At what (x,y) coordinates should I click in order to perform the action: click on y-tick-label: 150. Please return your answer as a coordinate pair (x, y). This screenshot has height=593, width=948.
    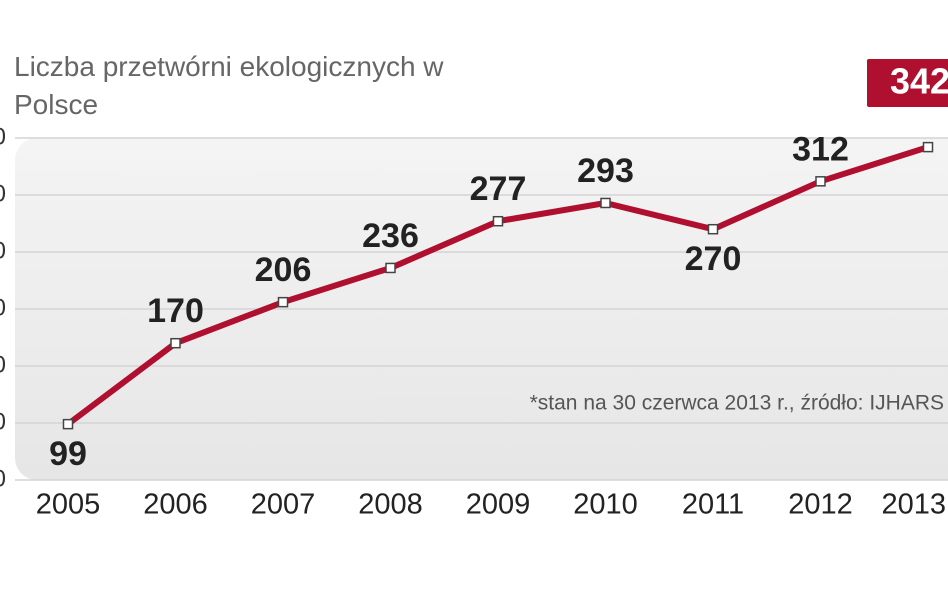
    Looking at the image, I should click on (3, 364).